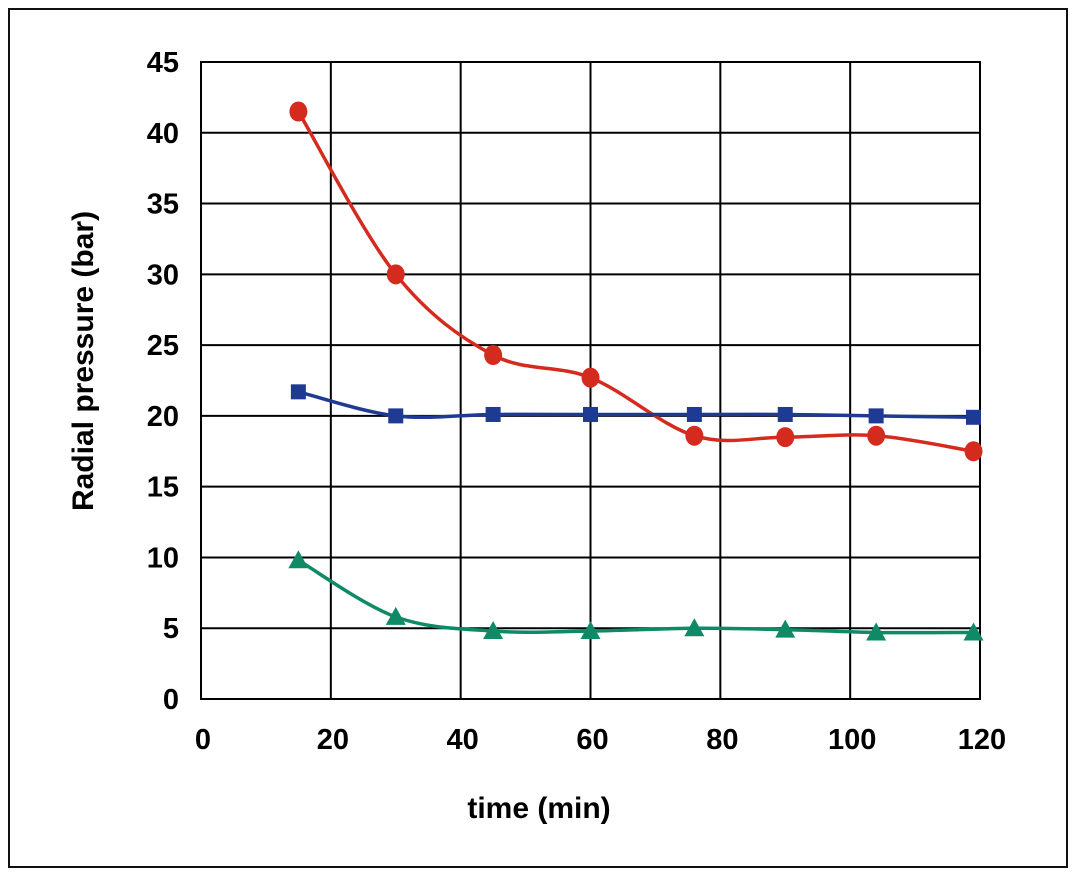  What do you see at coordinates (163, 63) in the screenshot?
I see `y-tick-label: 45` at bounding box center [163, 63].